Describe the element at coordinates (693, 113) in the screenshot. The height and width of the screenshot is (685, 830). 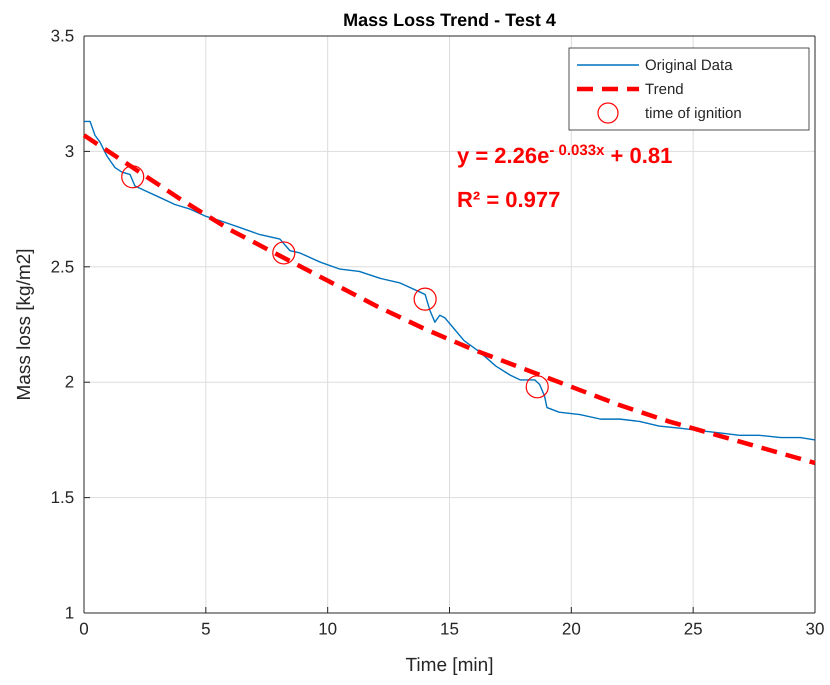
I see `legend-label: time of ignition` at that location.